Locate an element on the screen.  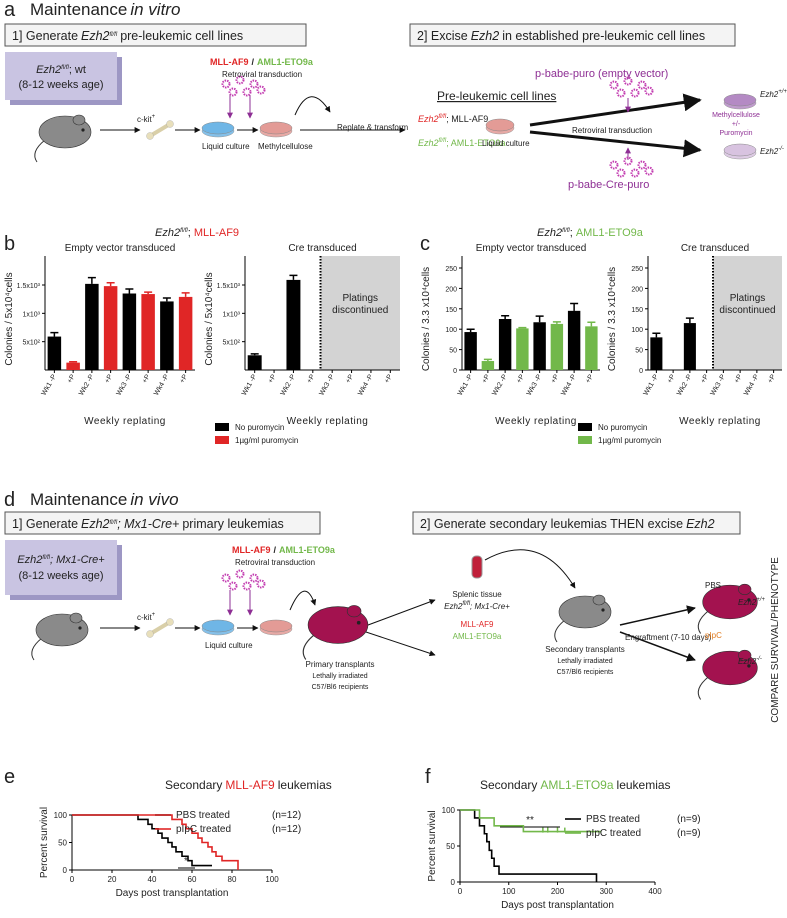
label: Ezh2fl/fl; MLL-AF9 is located at coordinates (197, 233).